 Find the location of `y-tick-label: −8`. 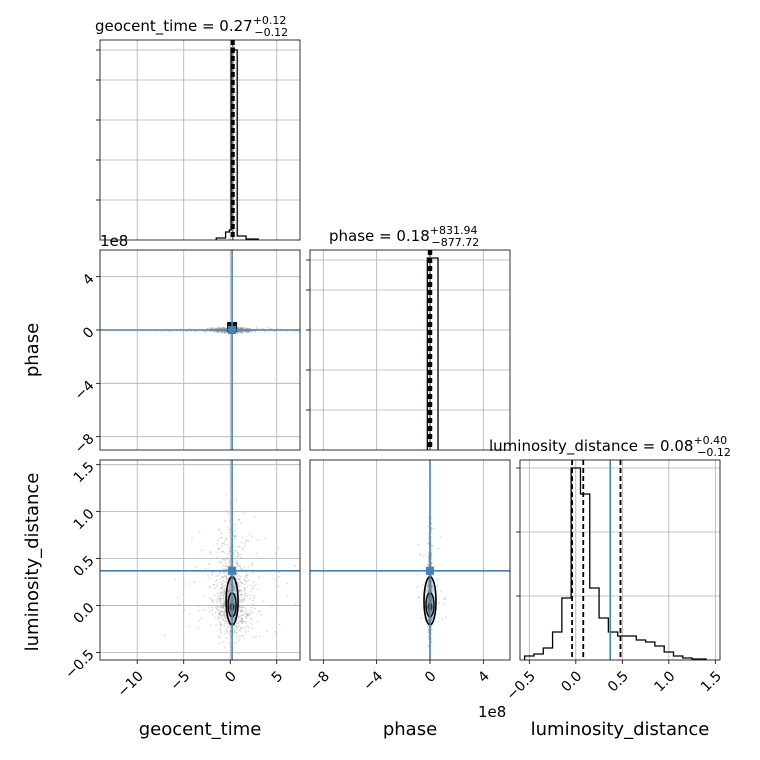

y-tick-label: −8 is located at coordinates (85, 444).